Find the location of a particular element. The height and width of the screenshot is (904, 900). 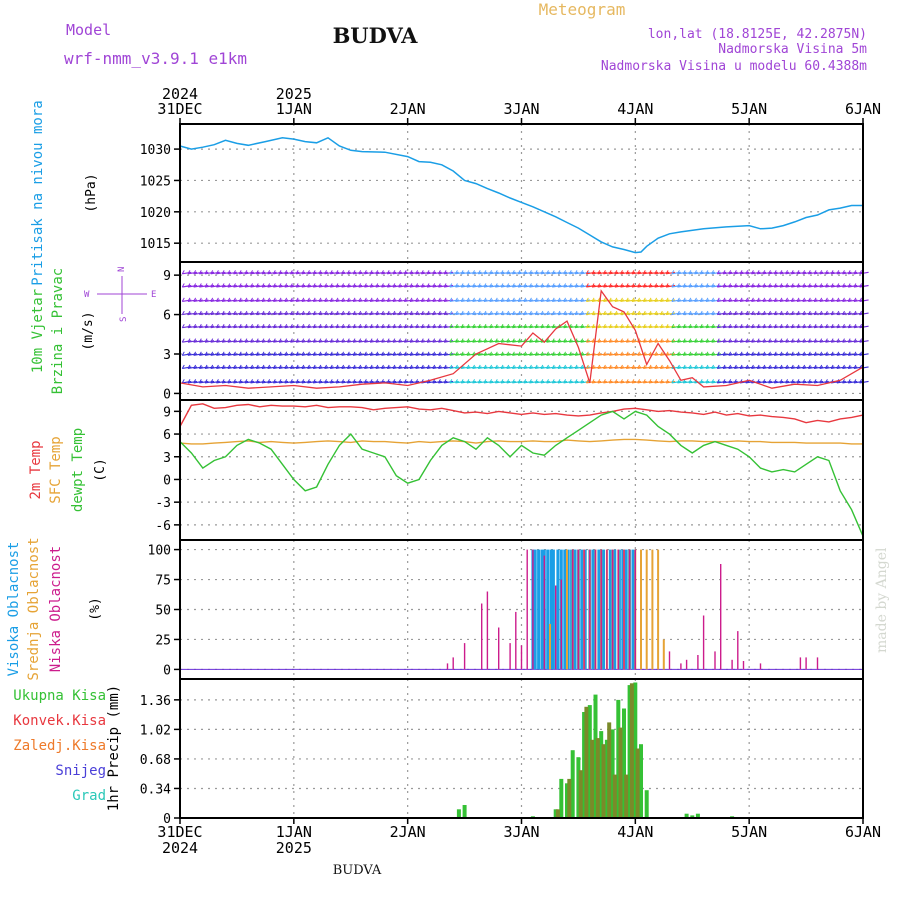

low-cloud-axis-title: Niska Oblacnost is located at coordinates (56, 609).